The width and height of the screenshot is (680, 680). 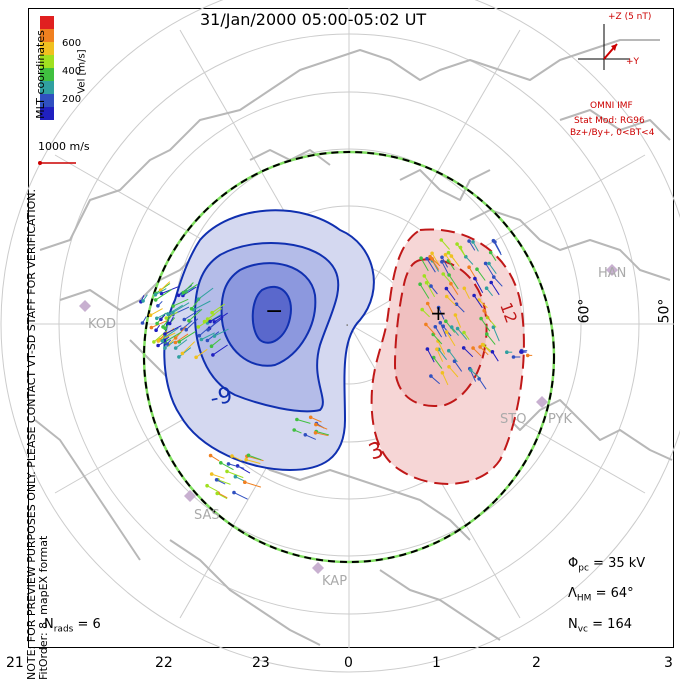 What do you see at coordinates (664, 311) in the screenshot?
I see `lat-label-50: 50°` at bounding box center [664, 311].